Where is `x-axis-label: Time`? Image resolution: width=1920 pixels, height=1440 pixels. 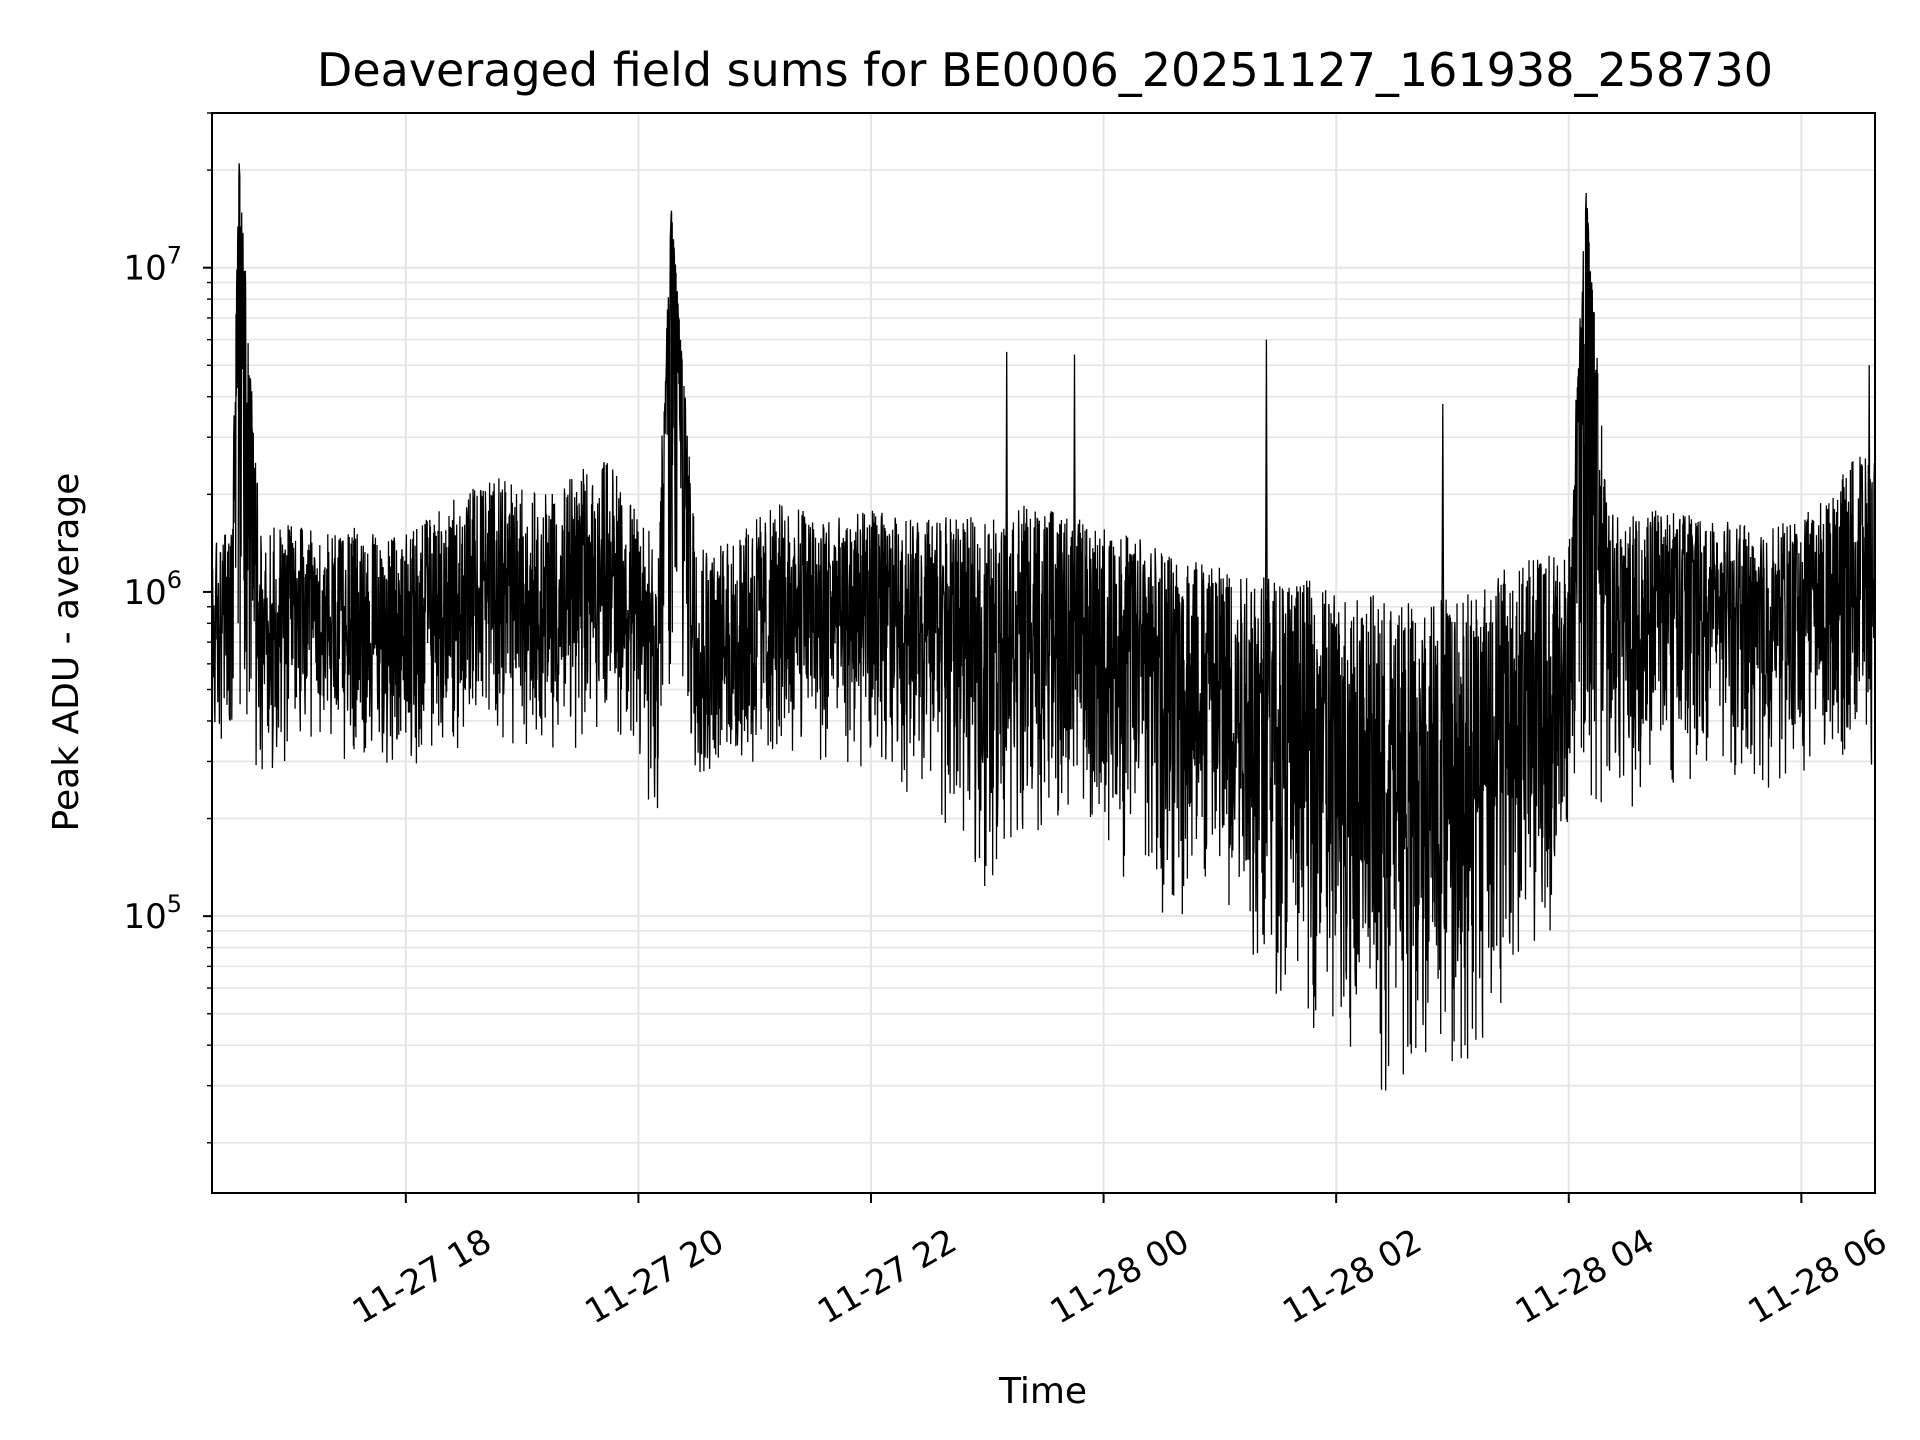
x-axis-label: Time is located at coordinates (1042, 1391).